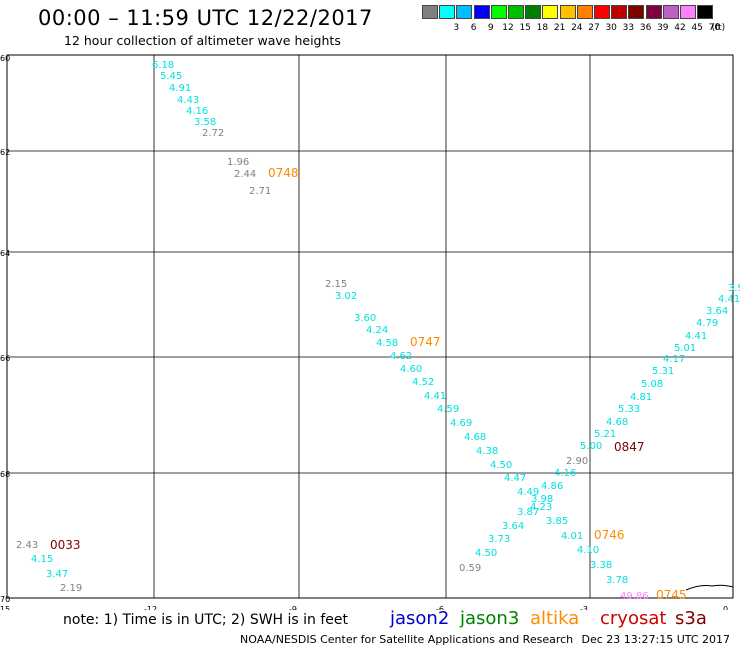 The width and height of the screenshot is (740, 650). Describe the element at coordinates (5, 58) in the screenshot. I see `lat-tick-label: 60` at that location.